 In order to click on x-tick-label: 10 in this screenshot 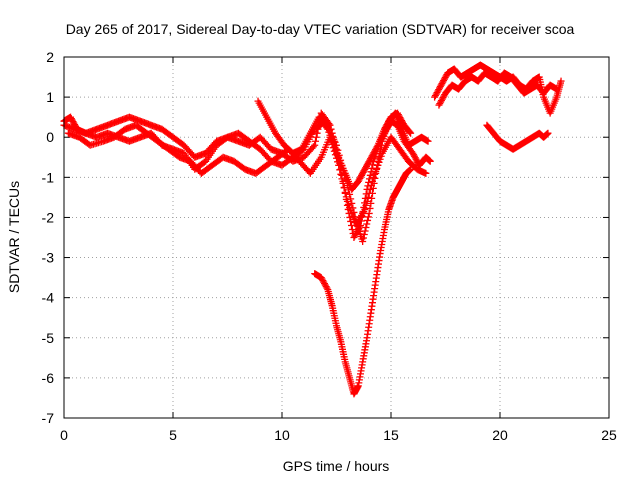, I will do `click(282, 435)`.